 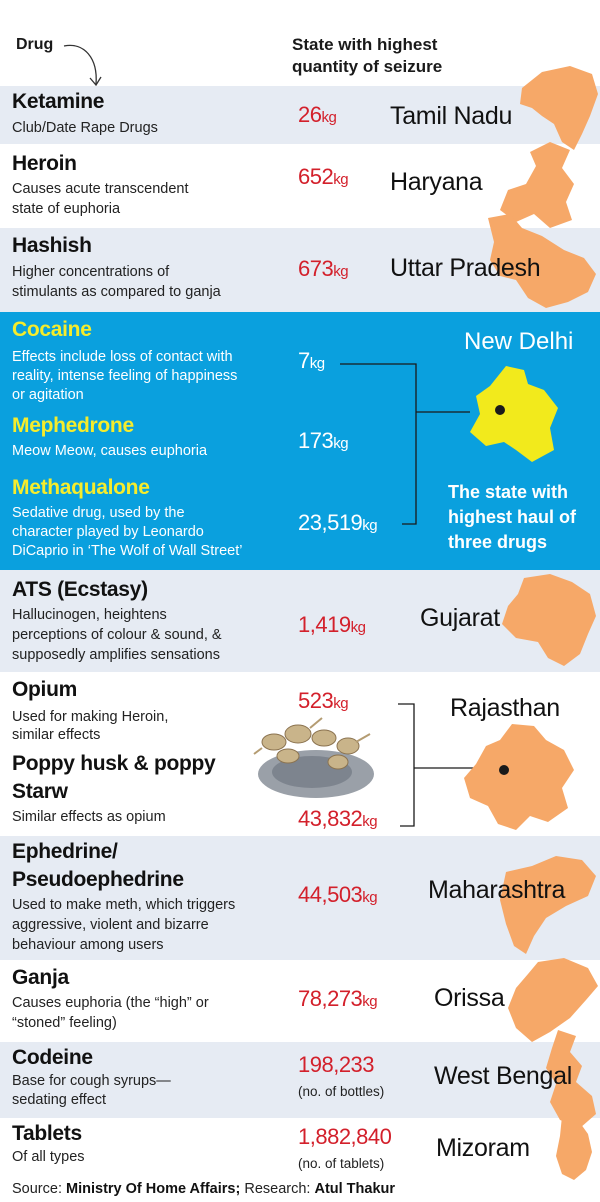 I want to click on uttar-pradesh-map, so click(x=542, y=261).